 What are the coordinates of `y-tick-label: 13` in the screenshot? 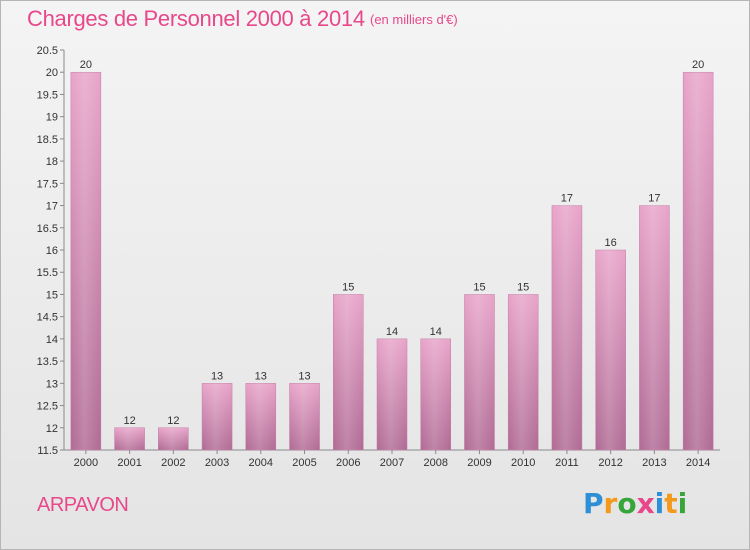 It's located at (52, 384).